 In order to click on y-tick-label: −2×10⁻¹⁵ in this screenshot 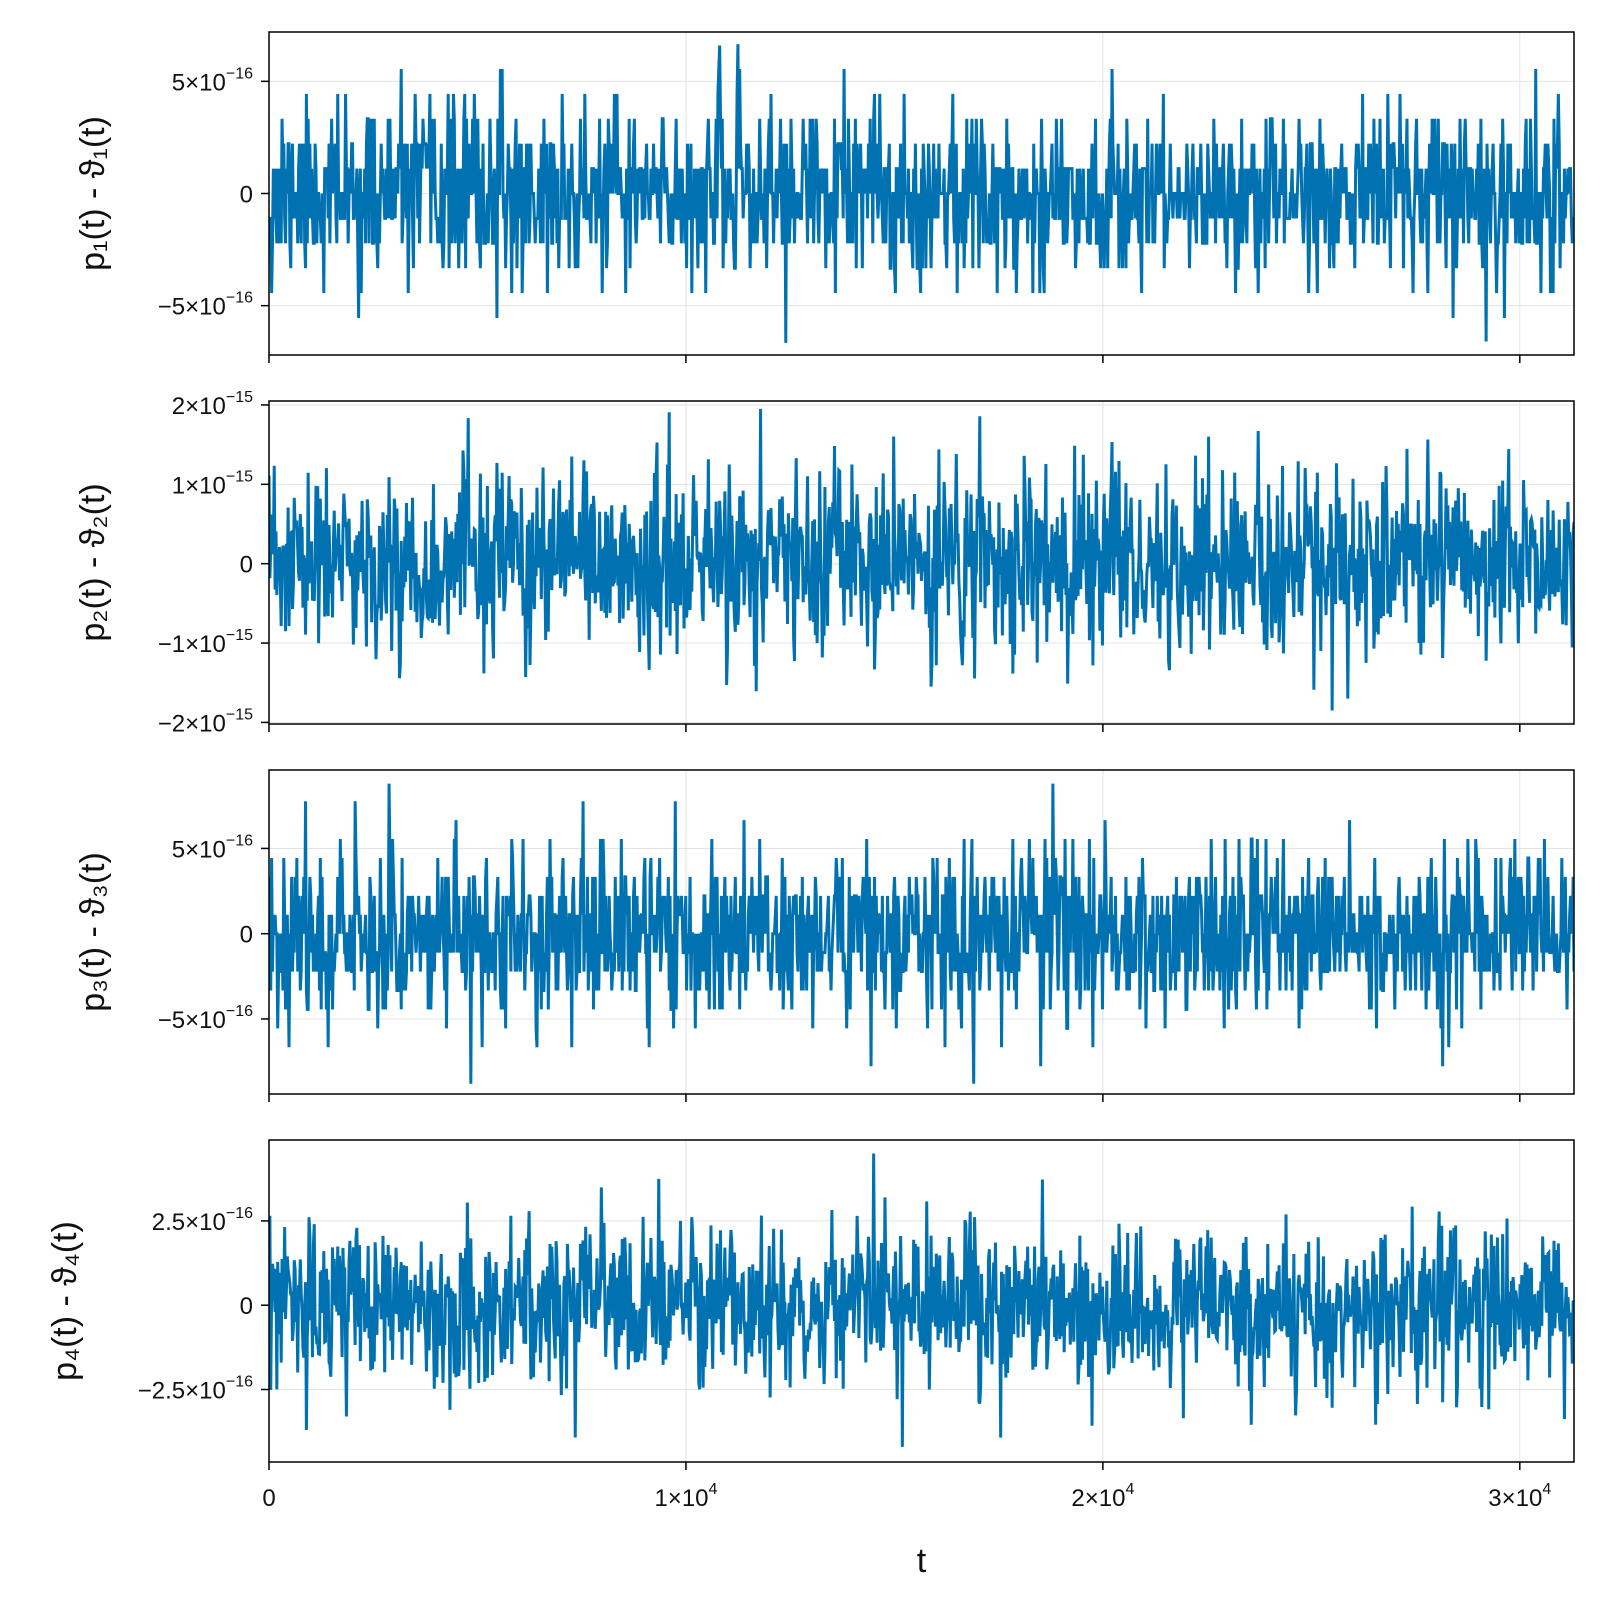, I will do `click(205, 721)`.